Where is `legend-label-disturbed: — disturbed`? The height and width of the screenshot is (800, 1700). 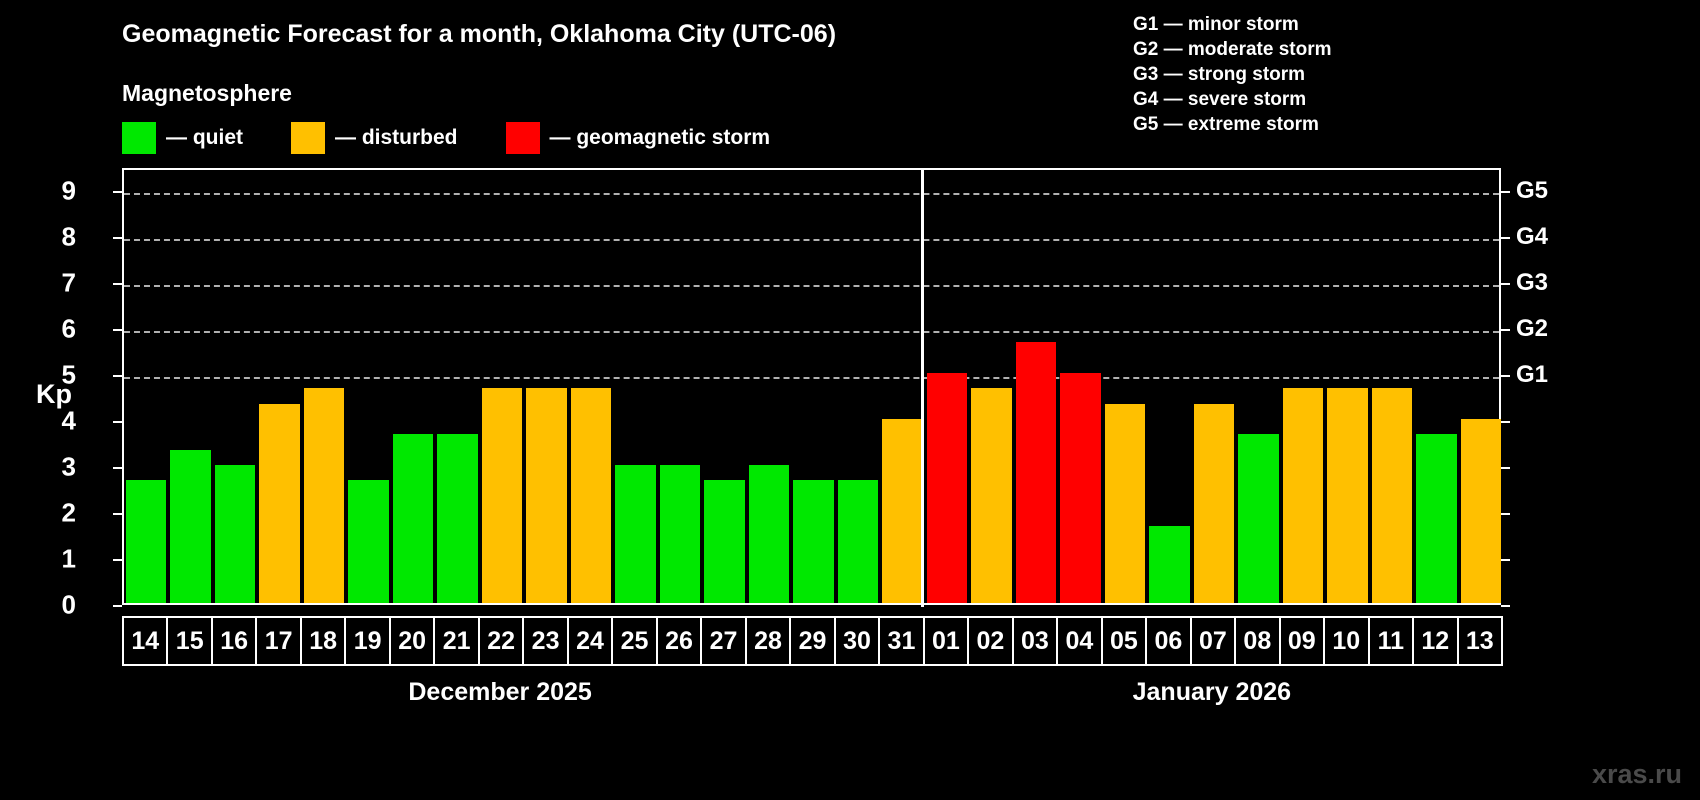 legend-label-disturbed: — disturbed is located at coordinates (396, 137).